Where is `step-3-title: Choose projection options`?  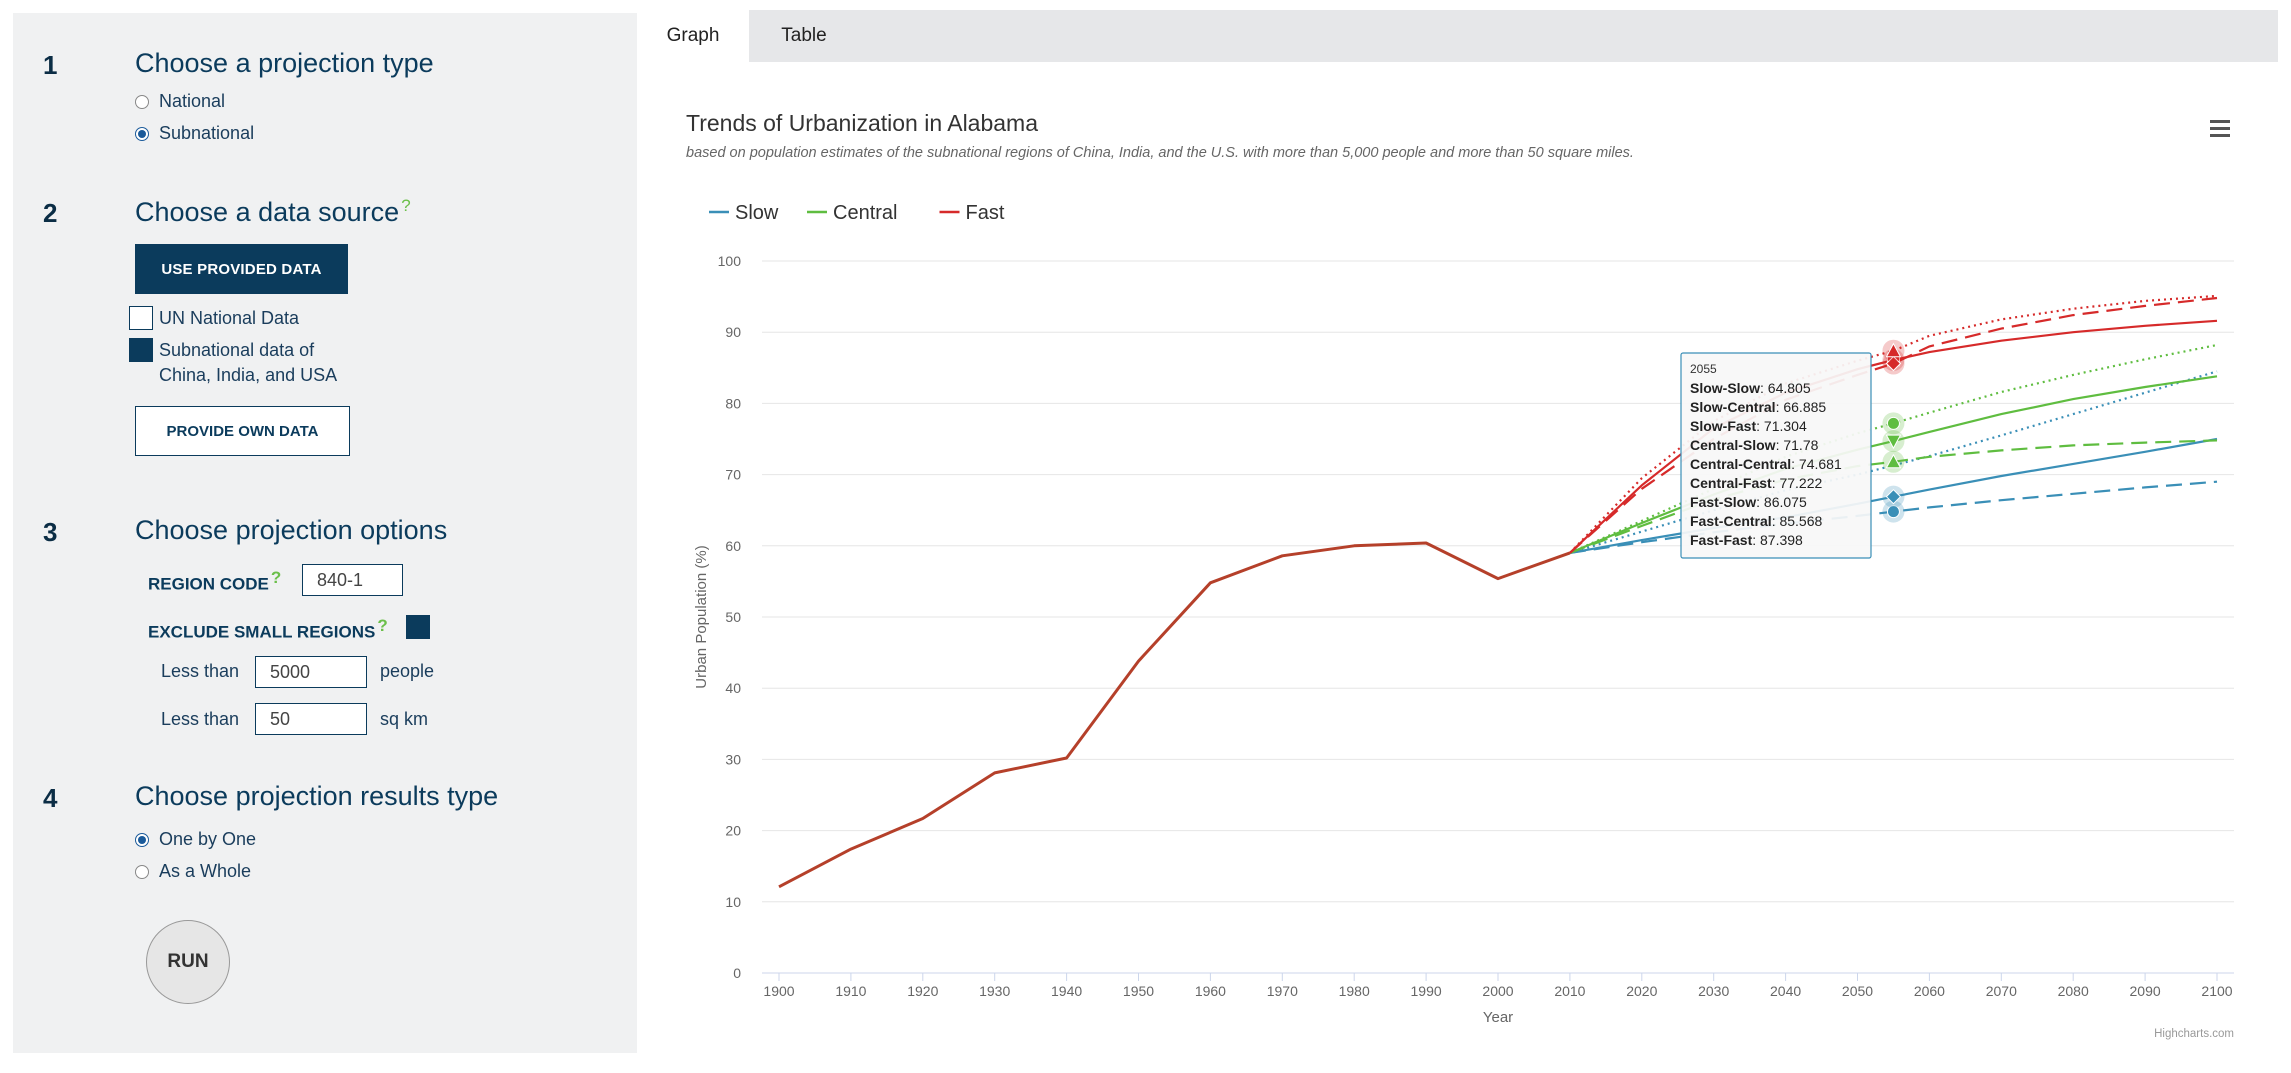 step-3-title: Choose projection options is located at coordinates (291, 530).